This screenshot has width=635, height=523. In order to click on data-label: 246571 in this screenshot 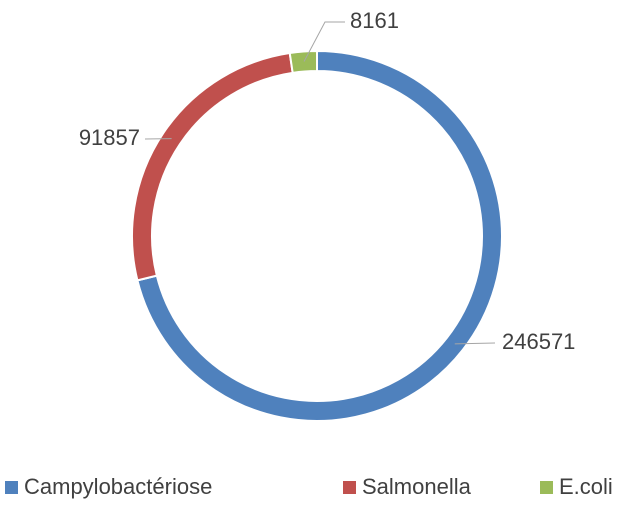, I will do `click(538, 341)`.